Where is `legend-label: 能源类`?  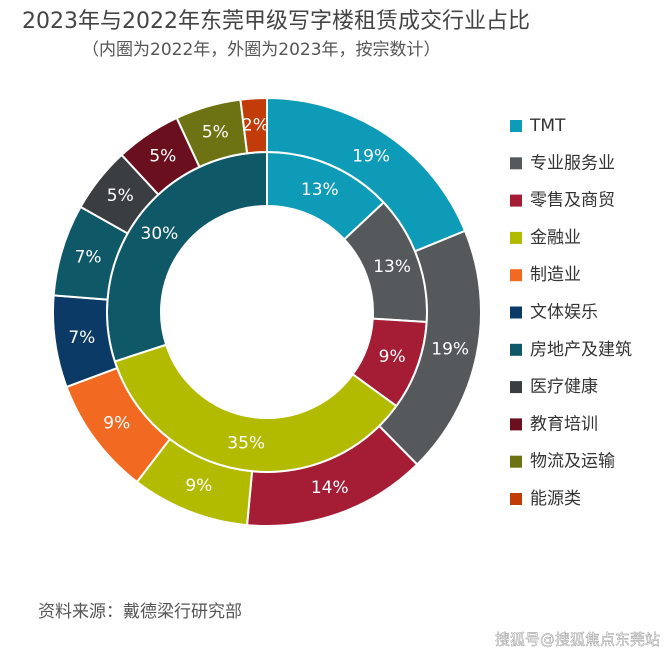 legend-label: 能源类 is located at coordinates (555, 499).